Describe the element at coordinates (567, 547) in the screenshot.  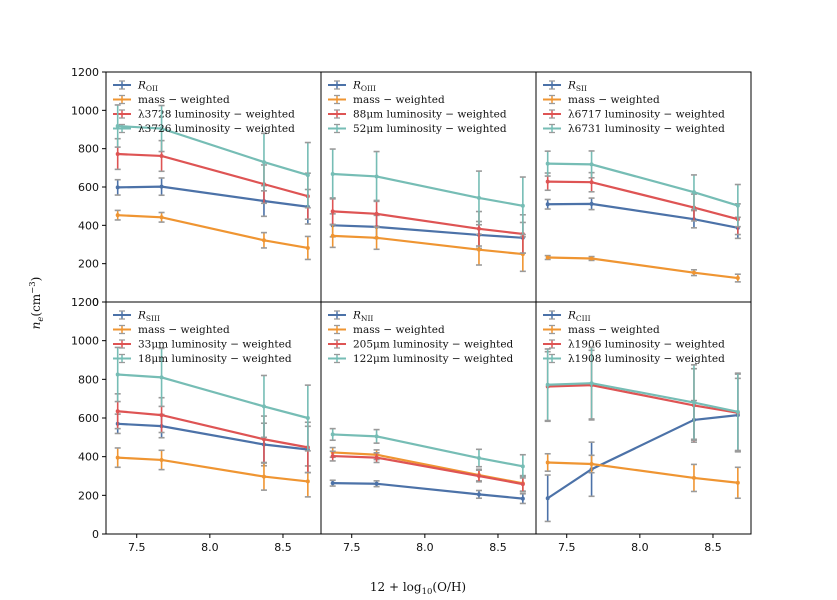
I see `x-tick-label: 7.5` at that location.